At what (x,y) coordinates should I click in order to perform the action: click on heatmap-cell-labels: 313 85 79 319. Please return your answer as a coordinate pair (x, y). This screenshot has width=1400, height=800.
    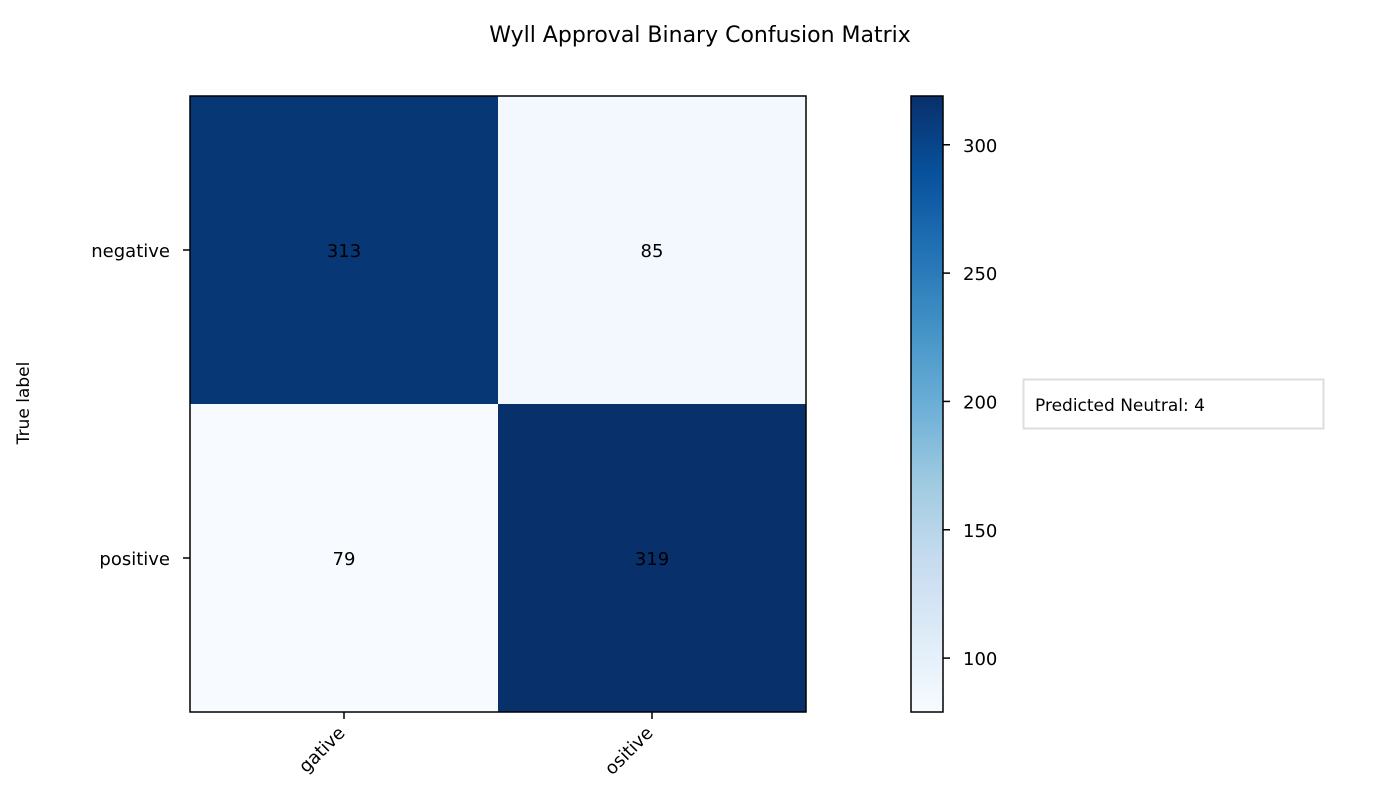
    Looking at the image, I should click on (498, 405).